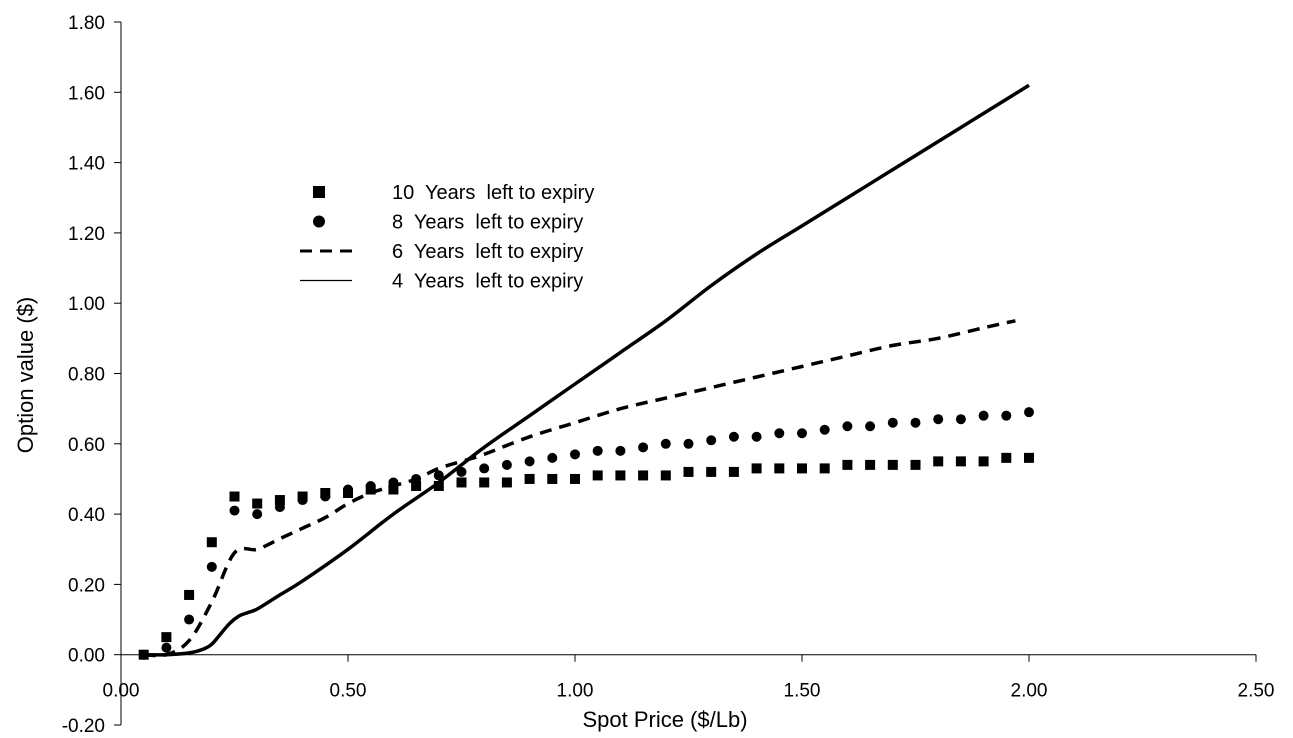  Describe the element at coordinates (575, 691) in the screenshot. I see `x-tick-label: 1.00` at that location.